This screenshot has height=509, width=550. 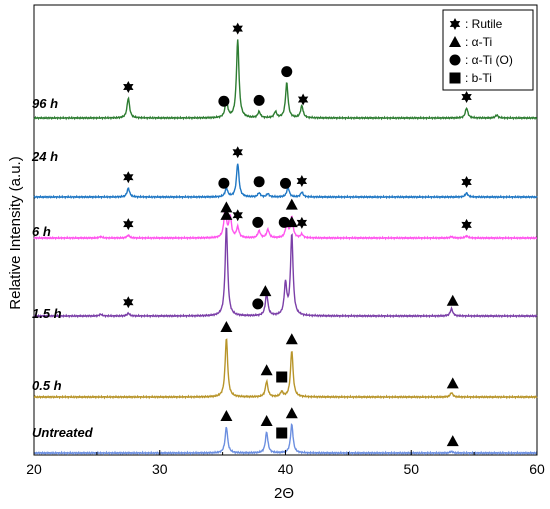 What do you see at coordinates (44, 156) in the screenshot?
I see `series-label: 24 h` at bounding box center [44, 156].